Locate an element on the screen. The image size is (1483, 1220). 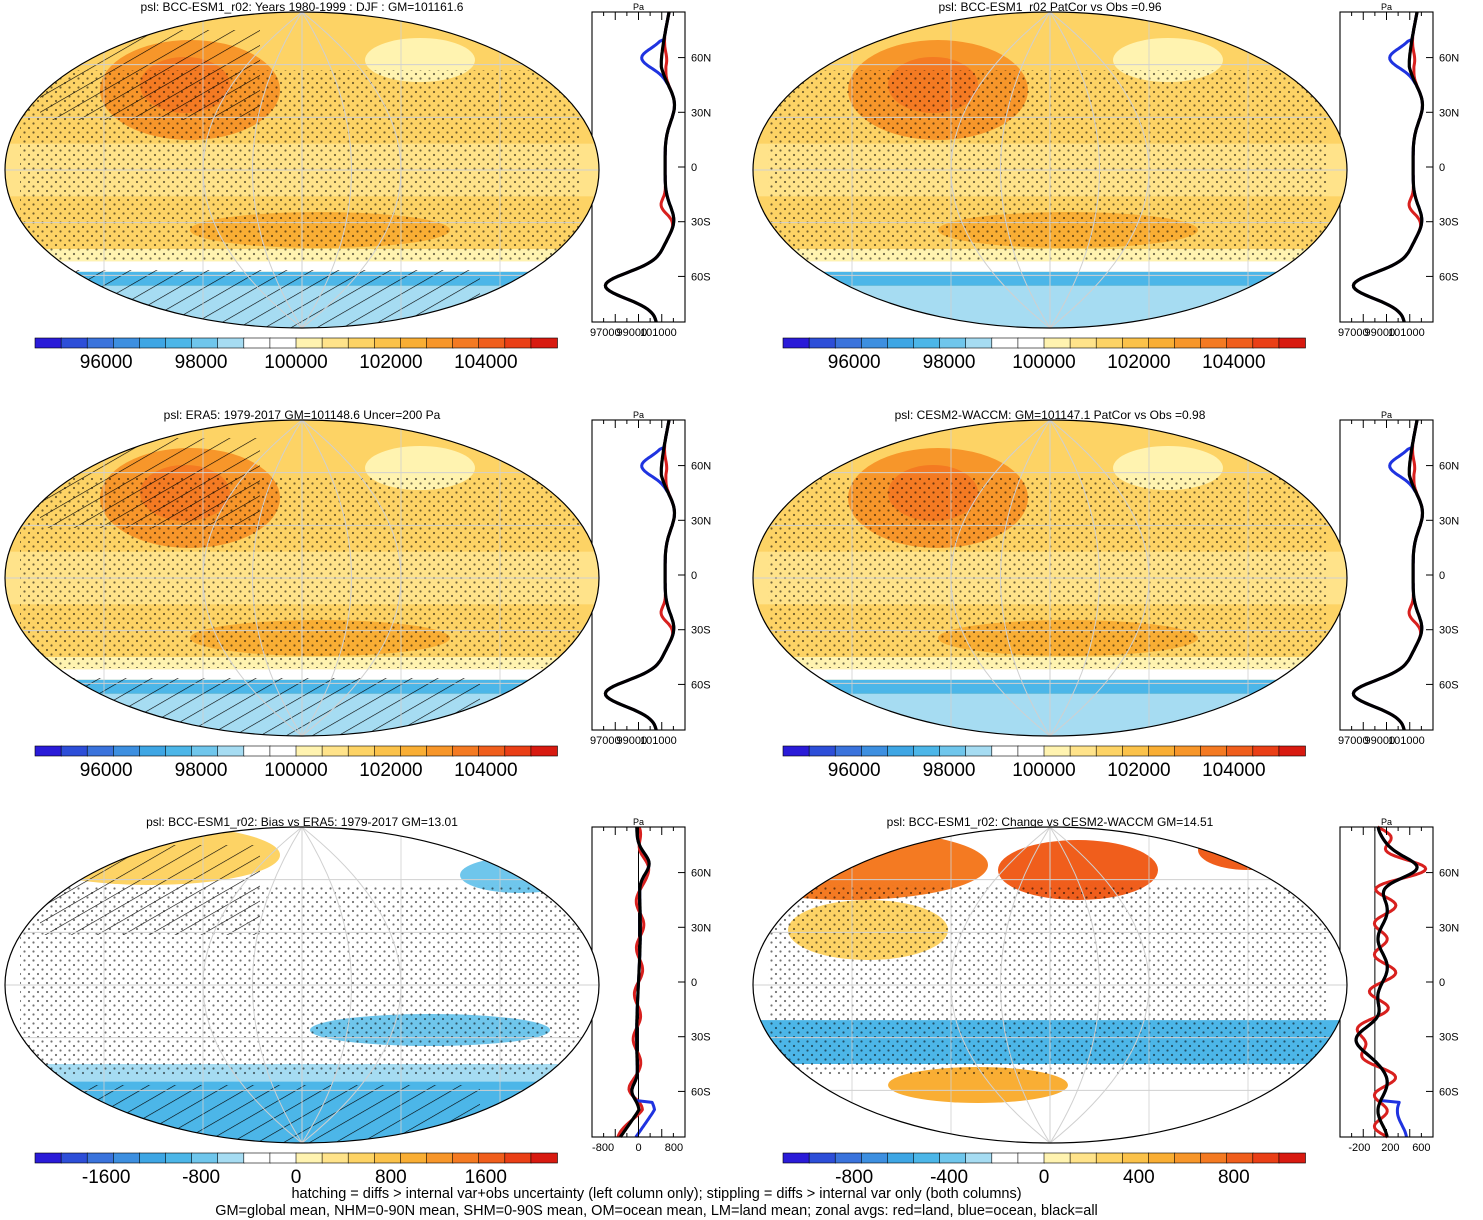
zonal-x-tick-label: -200 is located at coordinates (1359, 1148).